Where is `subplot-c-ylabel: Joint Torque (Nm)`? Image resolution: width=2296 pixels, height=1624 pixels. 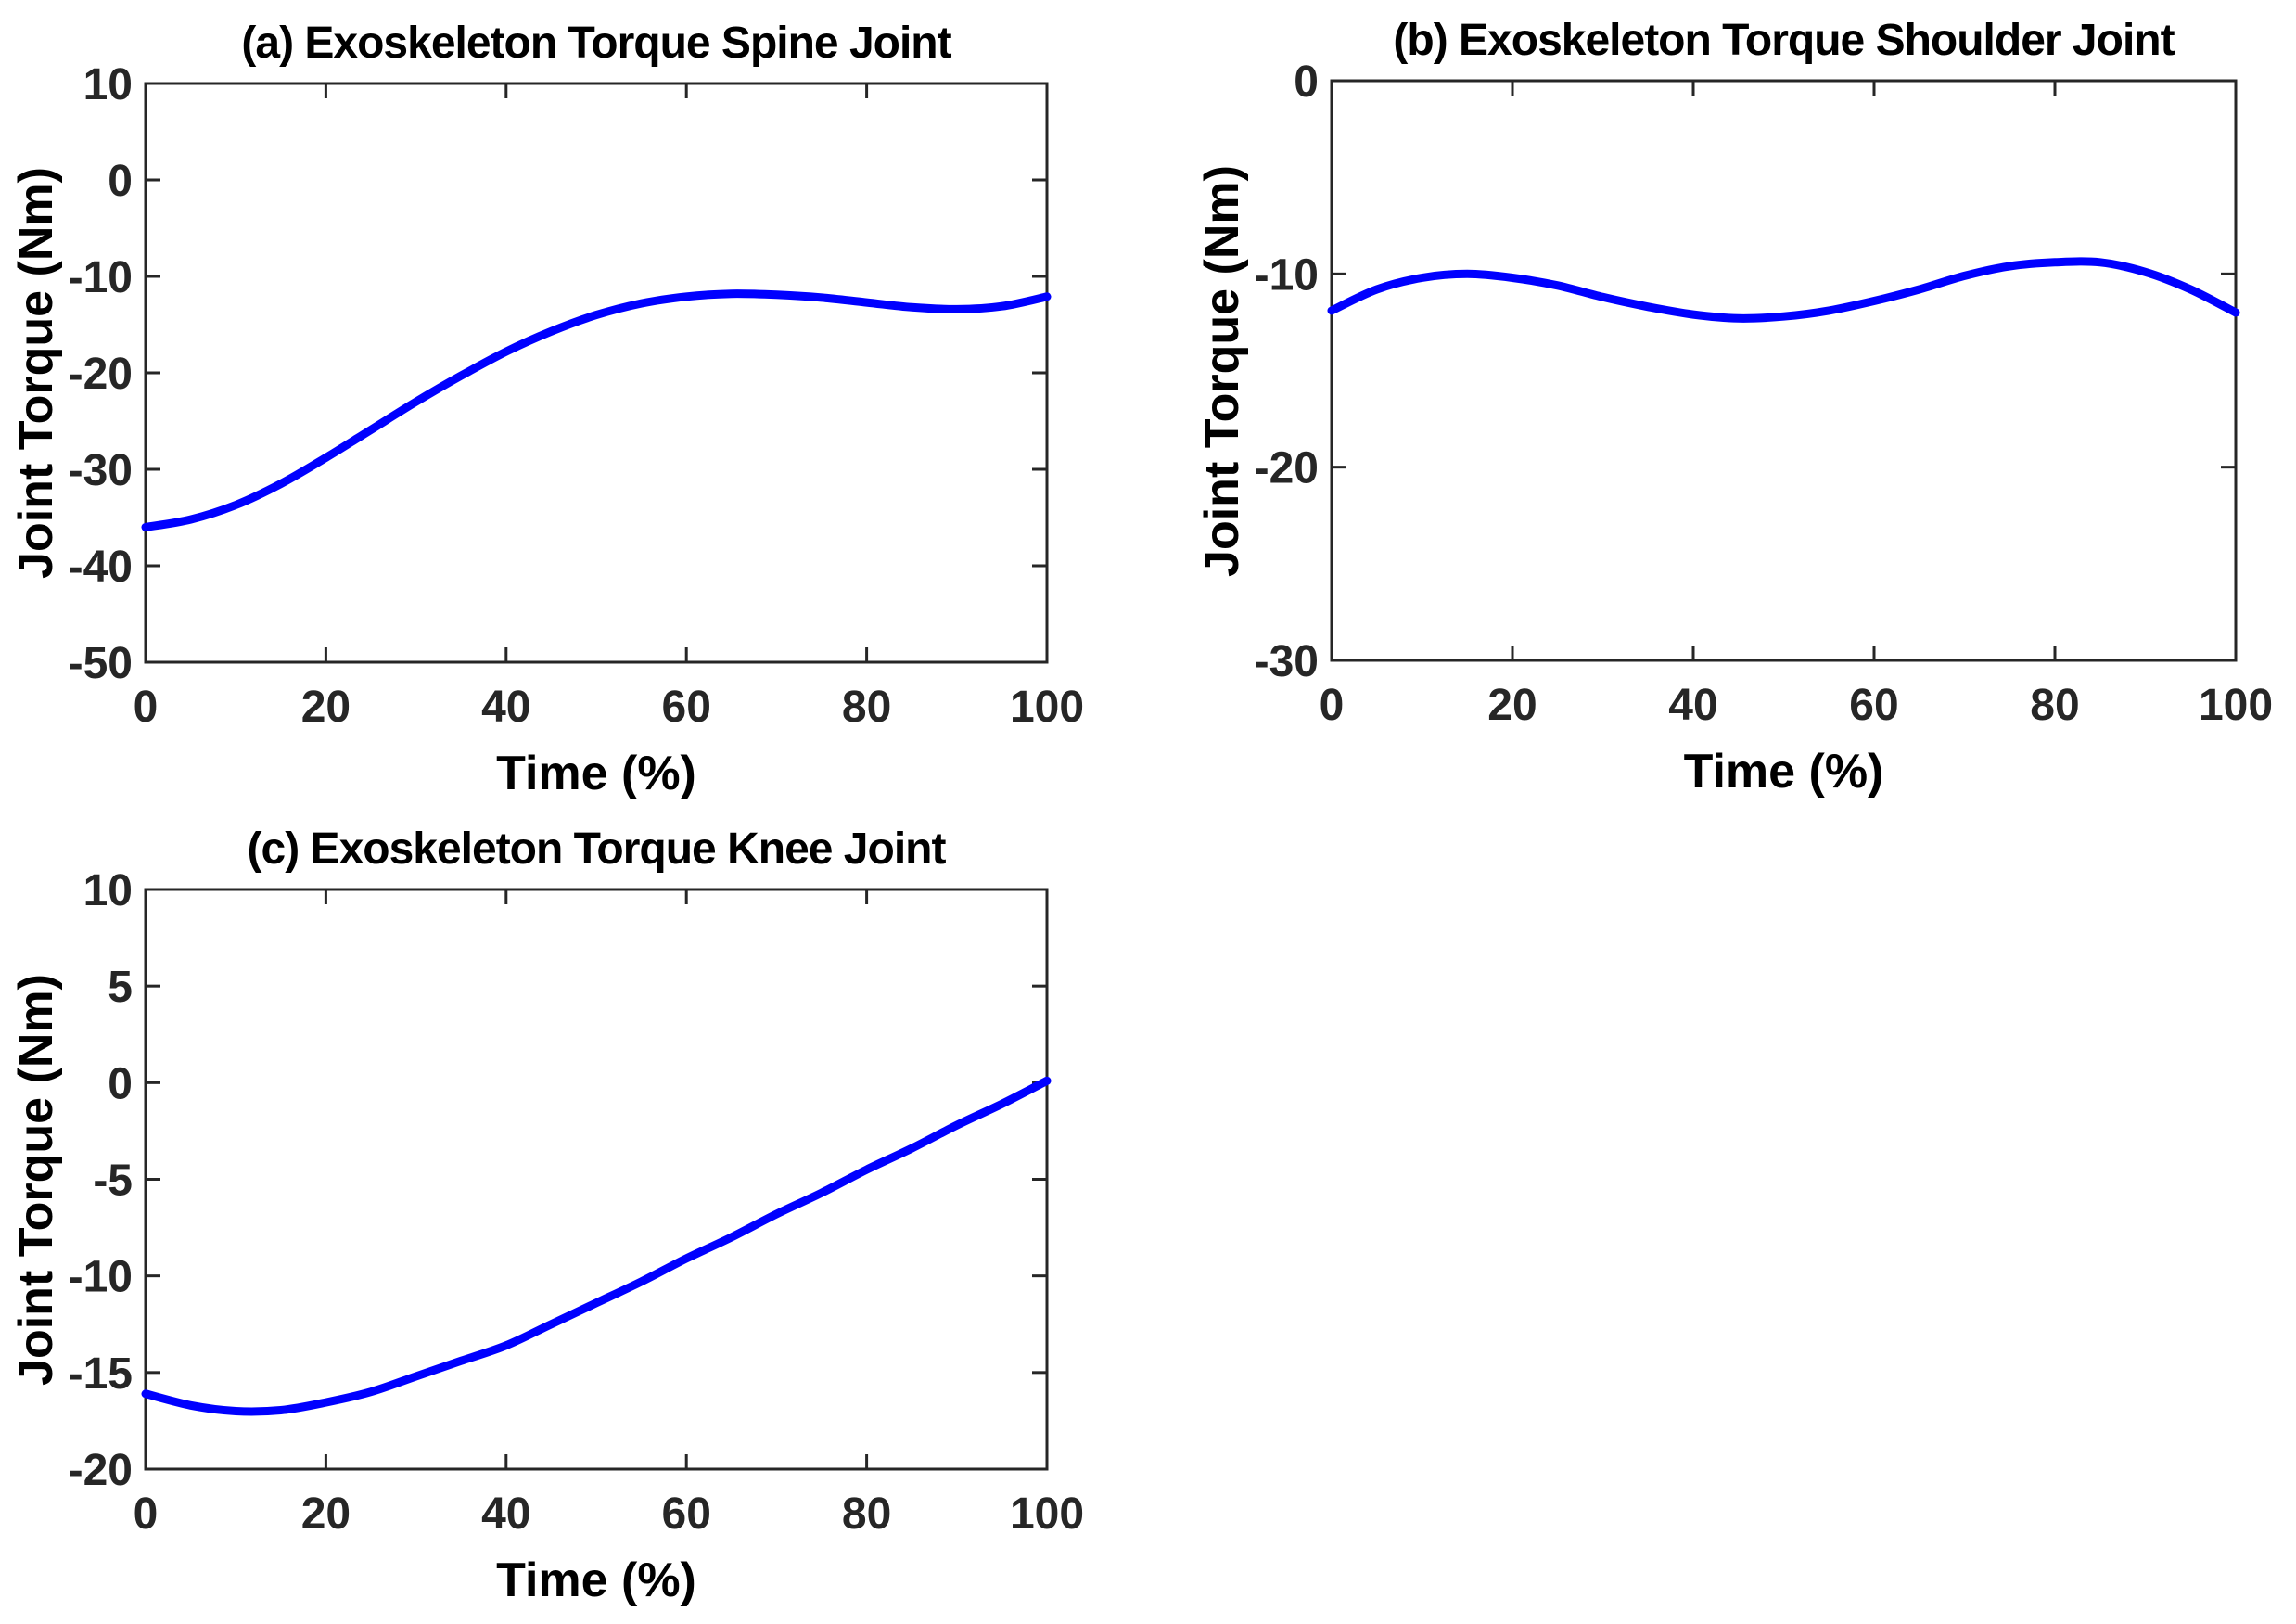
subplot-c-ylabel: Joint Torque (Nm) is located at coordinates (36, 1179).